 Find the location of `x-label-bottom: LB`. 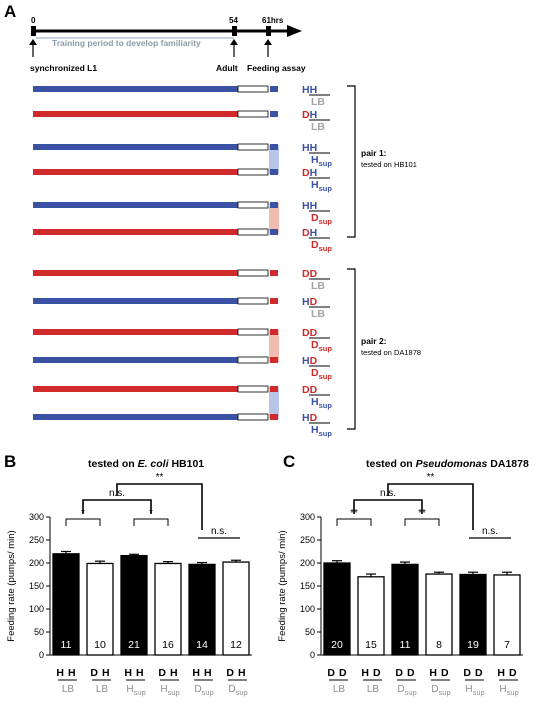

x-label-bottom: LB is located at coordinates (339, 689).